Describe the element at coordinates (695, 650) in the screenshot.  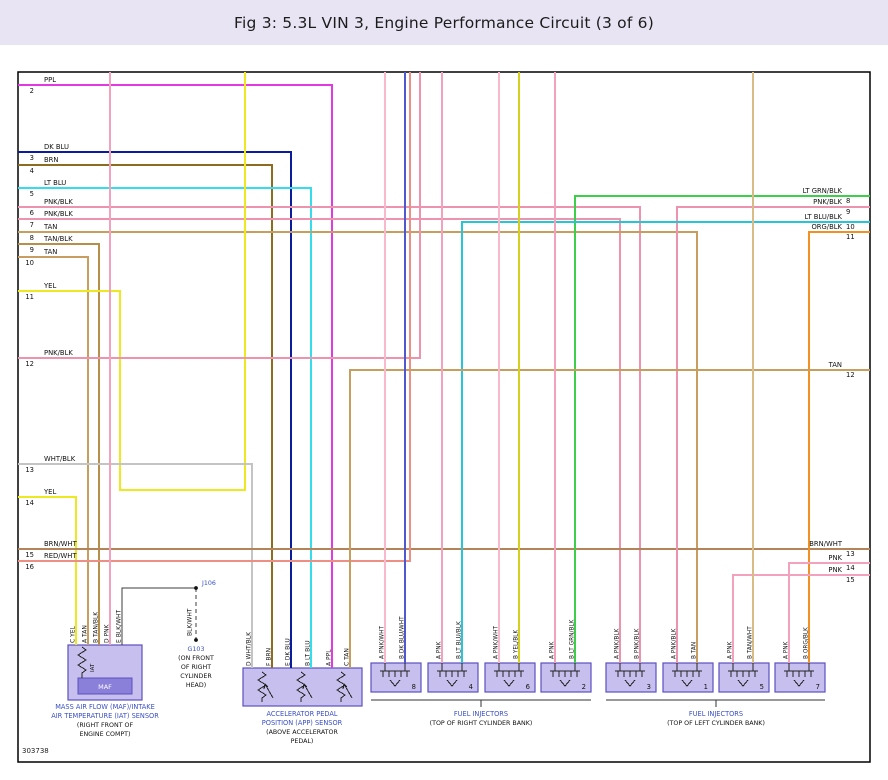
I see `injector-pin-b-label: B TAN` at that location.